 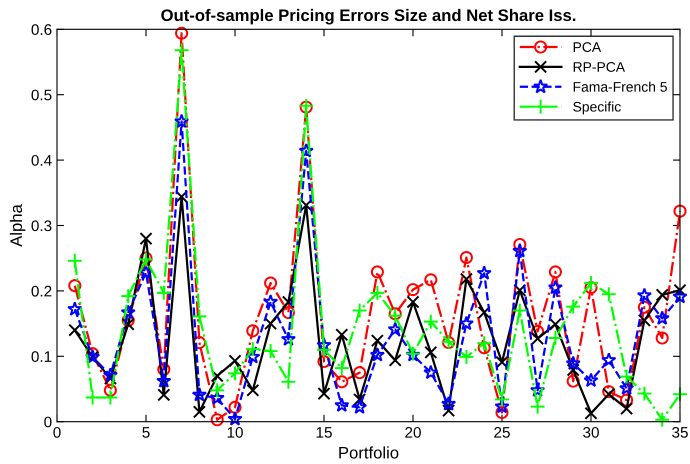 I want to click on x-tick-label: 20, so click(x=413, y=432).